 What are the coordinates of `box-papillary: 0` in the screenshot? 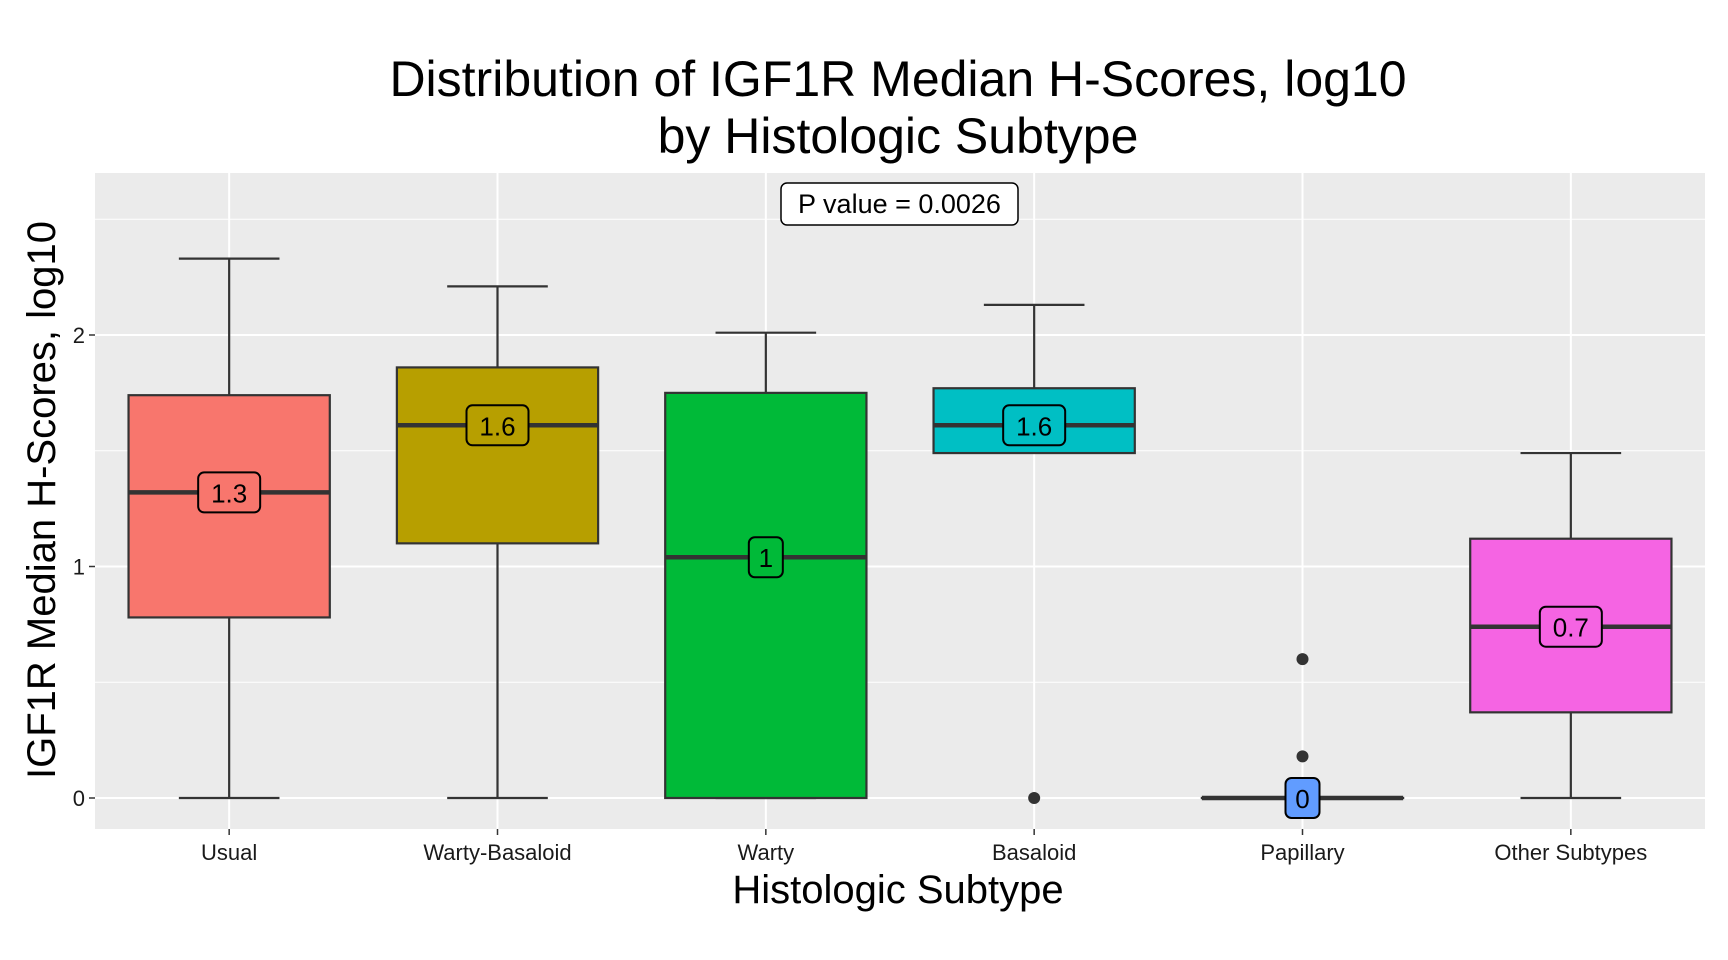 It's located at (1302, 736).